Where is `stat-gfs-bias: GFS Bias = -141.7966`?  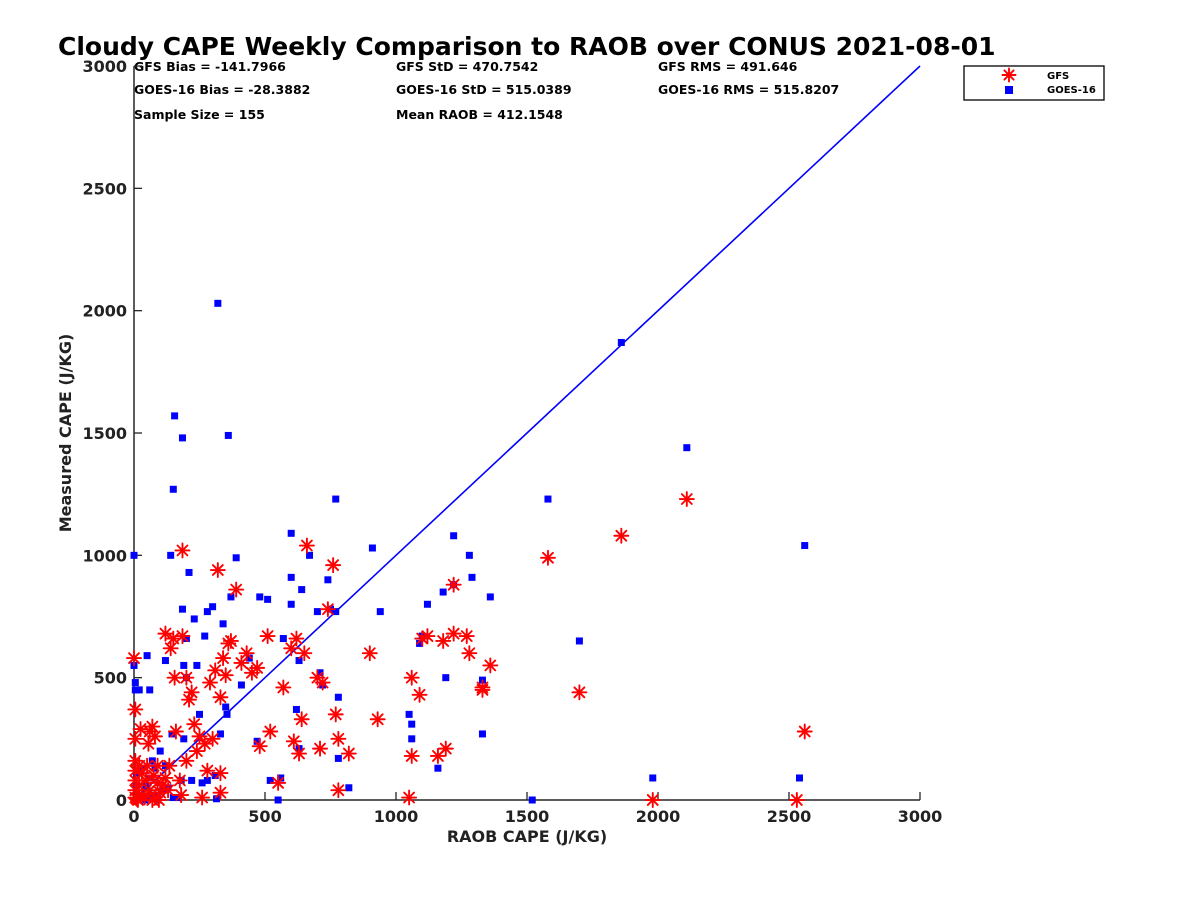
stat-gfs-bias: GFS Bias = -141.7966 is located at coordinates (210, 66).